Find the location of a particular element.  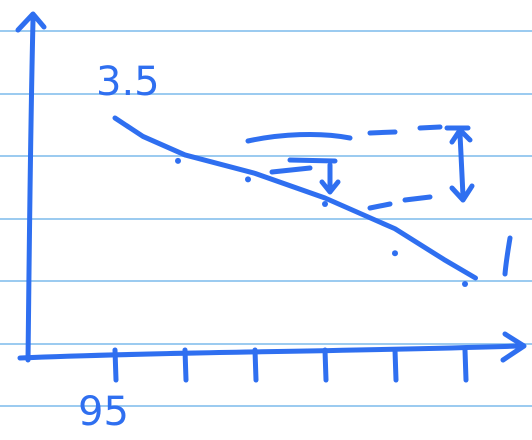

end-vertical-mark is located at coordinates (507, 256).